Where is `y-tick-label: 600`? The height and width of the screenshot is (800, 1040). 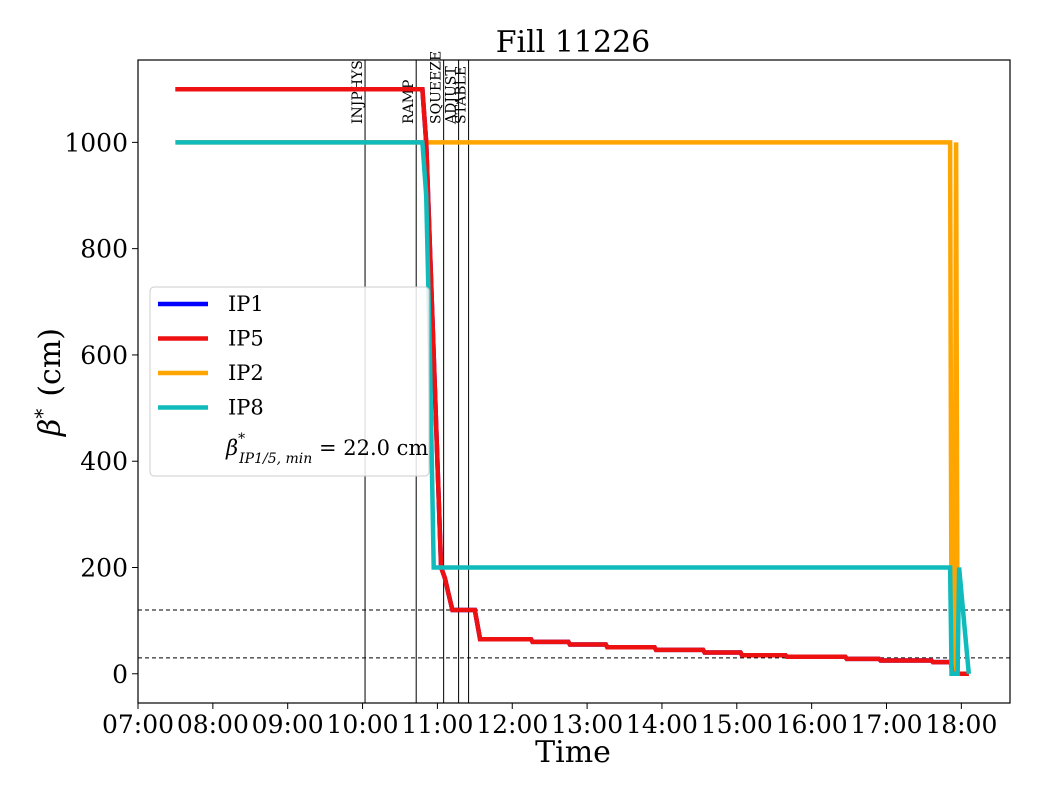
y-tick-label: 600 is located at coordinates (104, 355).